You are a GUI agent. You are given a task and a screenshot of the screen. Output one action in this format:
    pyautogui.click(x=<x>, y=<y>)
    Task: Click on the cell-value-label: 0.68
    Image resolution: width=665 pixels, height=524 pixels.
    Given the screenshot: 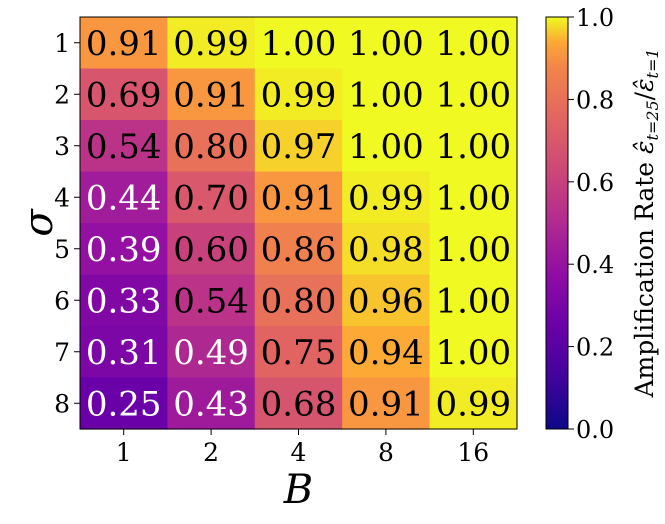 What is the action you would take?
    pyautogui.click(x=299, y=404)
    